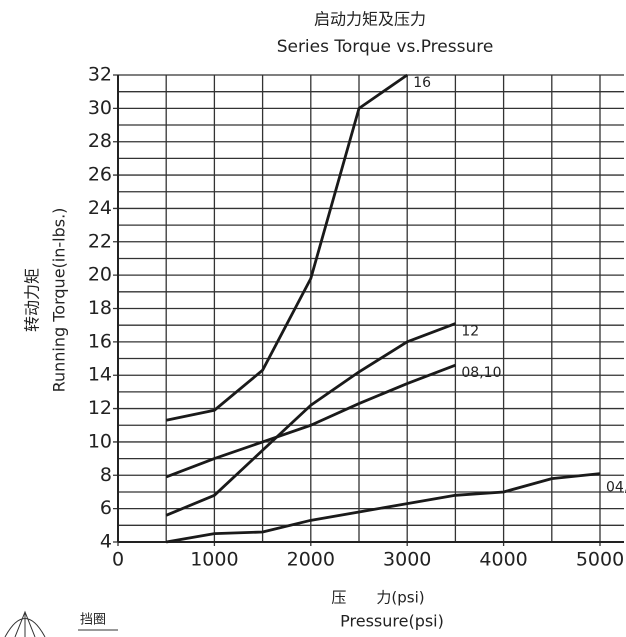 The width and height of the screenshot is (626, 637). Describe the element at coordinates (100, 175) in the screenshot. I see `y-tick-label: 26` at that location.